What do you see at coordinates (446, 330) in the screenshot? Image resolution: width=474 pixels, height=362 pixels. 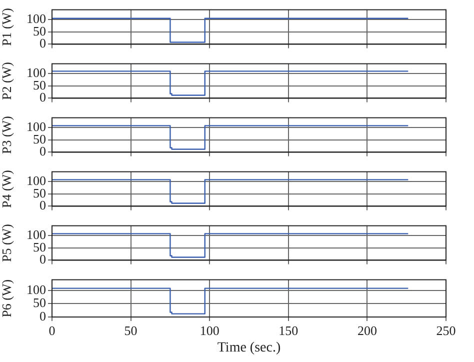 I see `x-tick-label: 250` at bounding box center [446, 330].